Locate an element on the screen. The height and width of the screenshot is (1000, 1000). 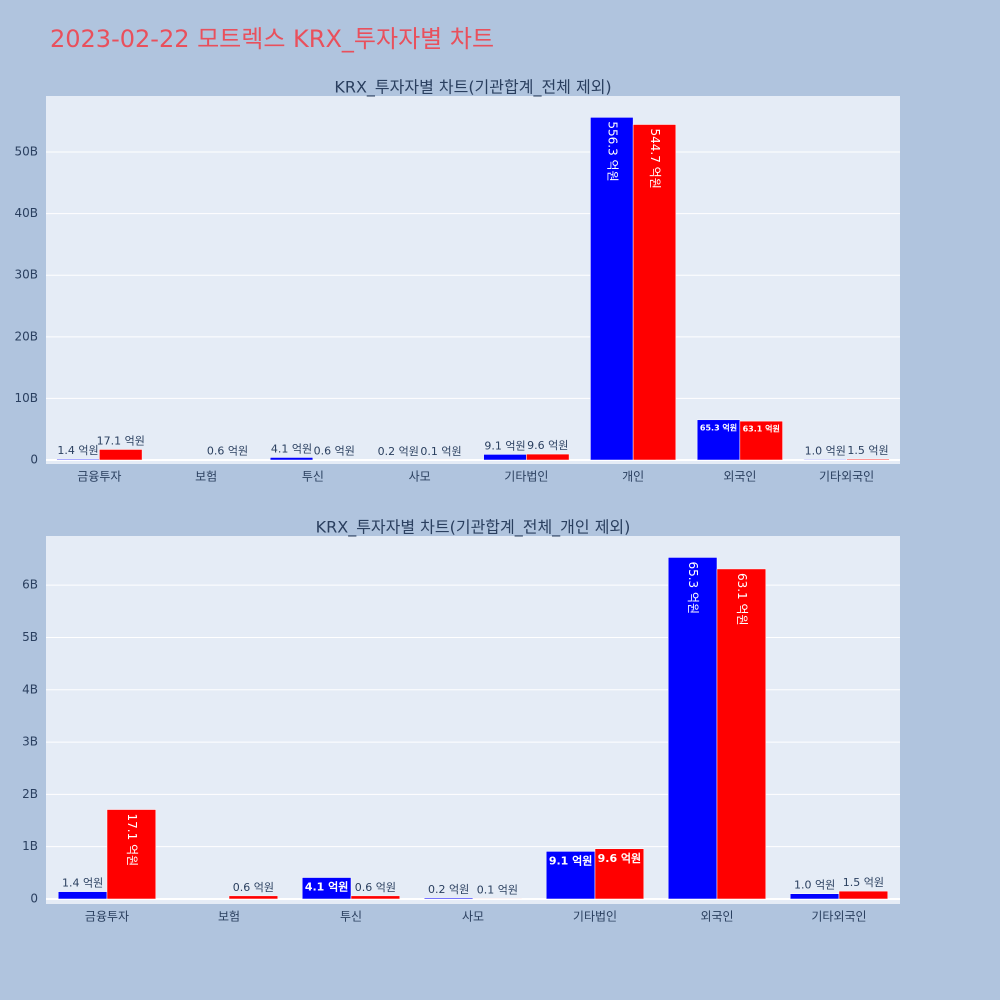
y-tick-label: 10B is located at coordinates (26, 398).